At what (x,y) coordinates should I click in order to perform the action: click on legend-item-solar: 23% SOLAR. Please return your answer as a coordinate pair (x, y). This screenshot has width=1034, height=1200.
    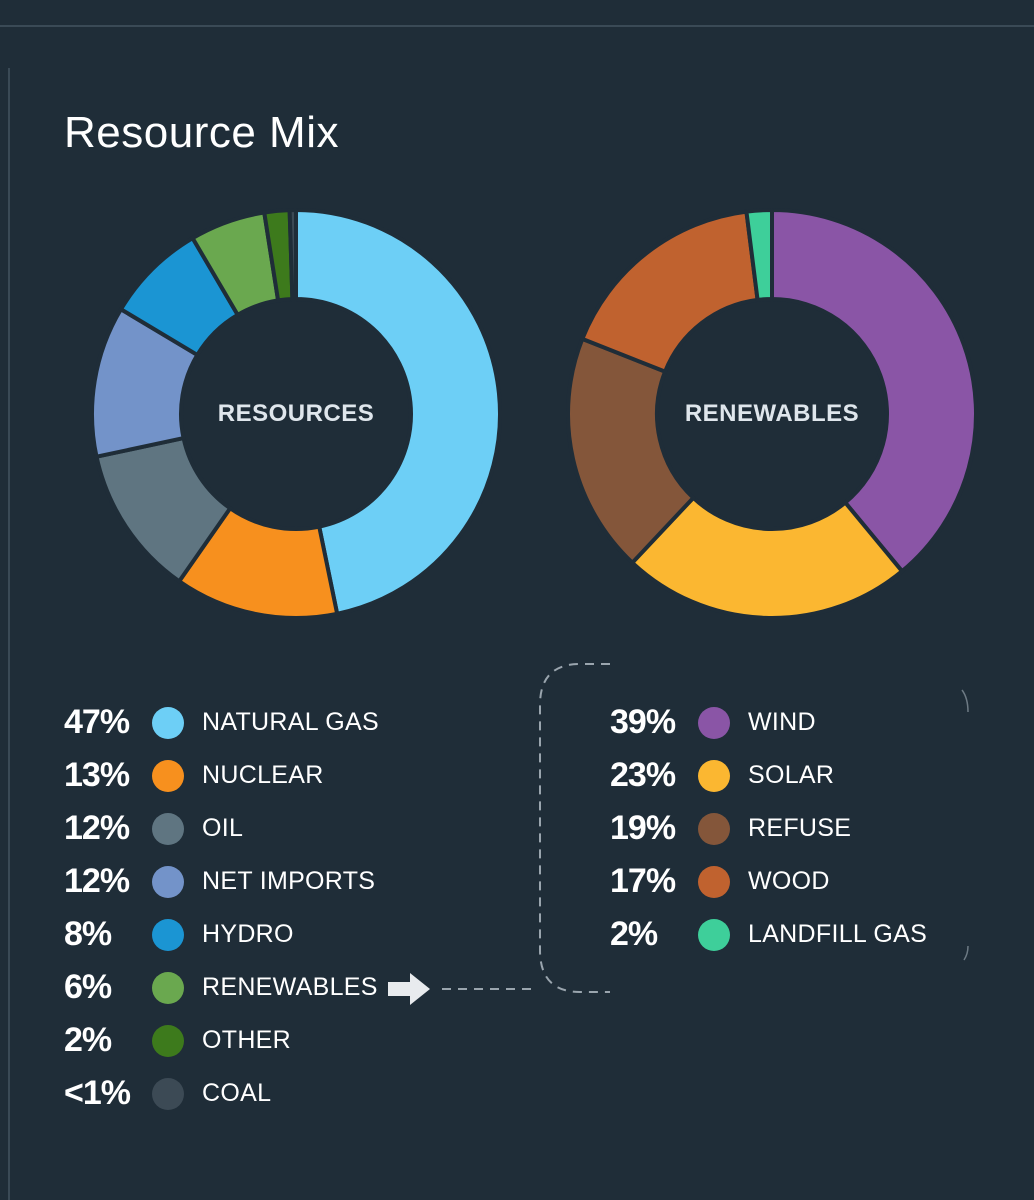
    Looking at the image, I should click on (722, 775).